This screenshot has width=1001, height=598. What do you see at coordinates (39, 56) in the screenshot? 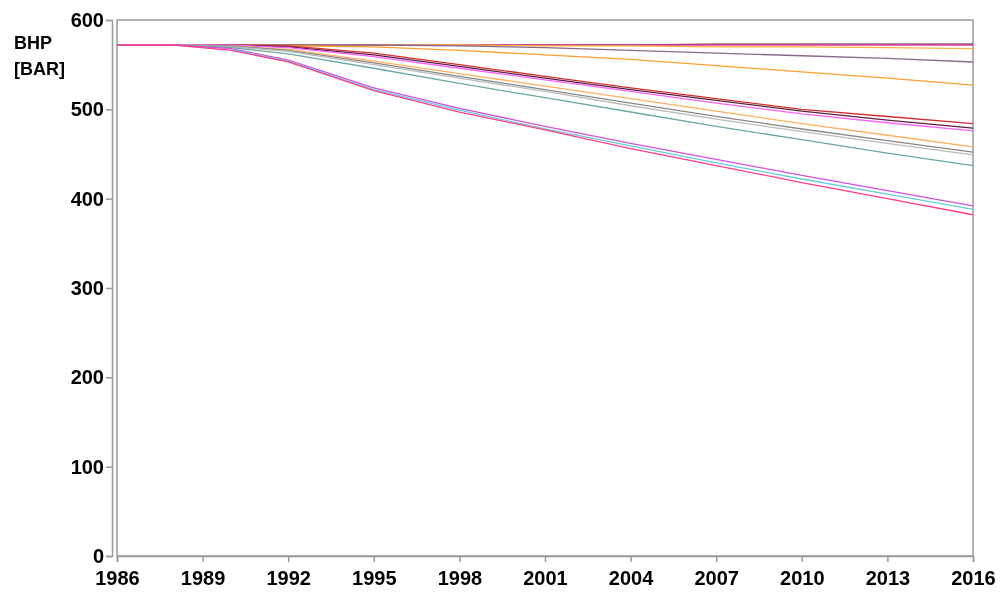
I see `y-axis-title: BHP [BAR]` at bounding box center [39, 56].